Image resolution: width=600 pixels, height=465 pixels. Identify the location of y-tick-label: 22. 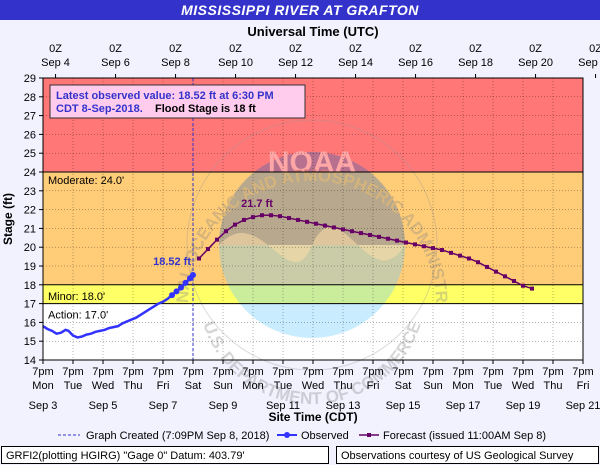
(30, 211).